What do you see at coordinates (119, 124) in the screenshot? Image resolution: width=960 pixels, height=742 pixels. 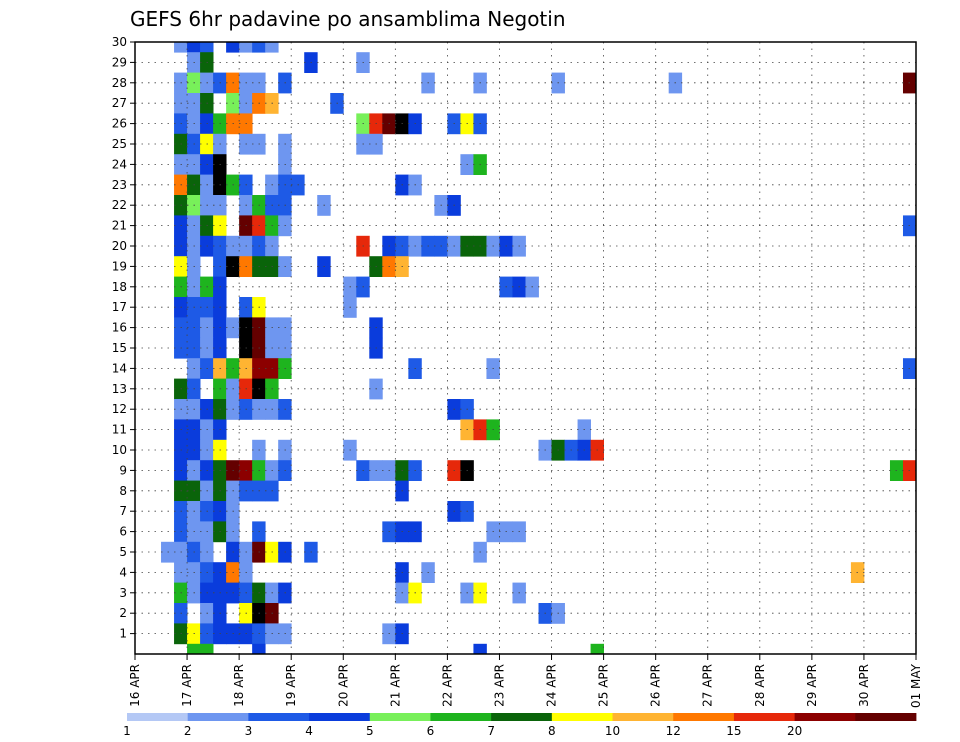 I see `y-tick-label: 26` at bounding box center [119, 124].